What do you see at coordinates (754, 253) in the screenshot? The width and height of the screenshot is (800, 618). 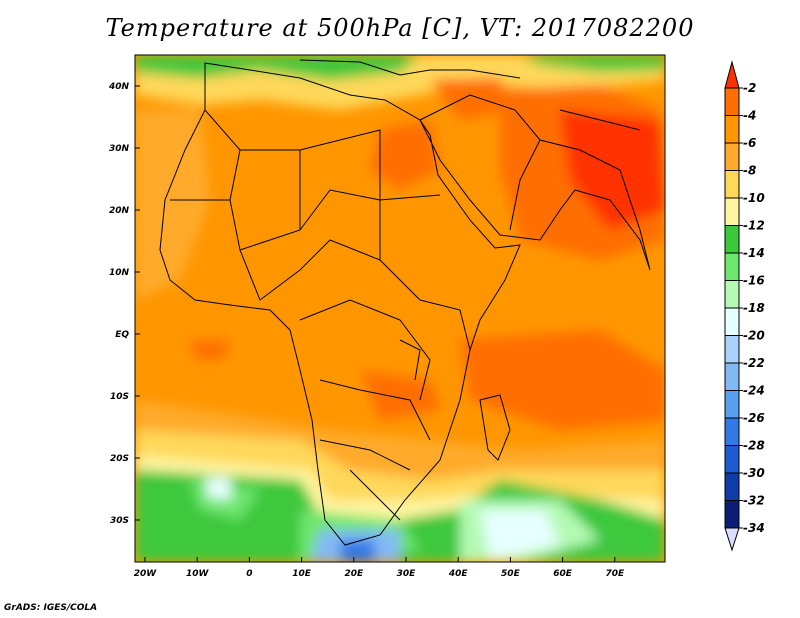 I see `colorbar-label: -14` at bounding box center [754, 253].